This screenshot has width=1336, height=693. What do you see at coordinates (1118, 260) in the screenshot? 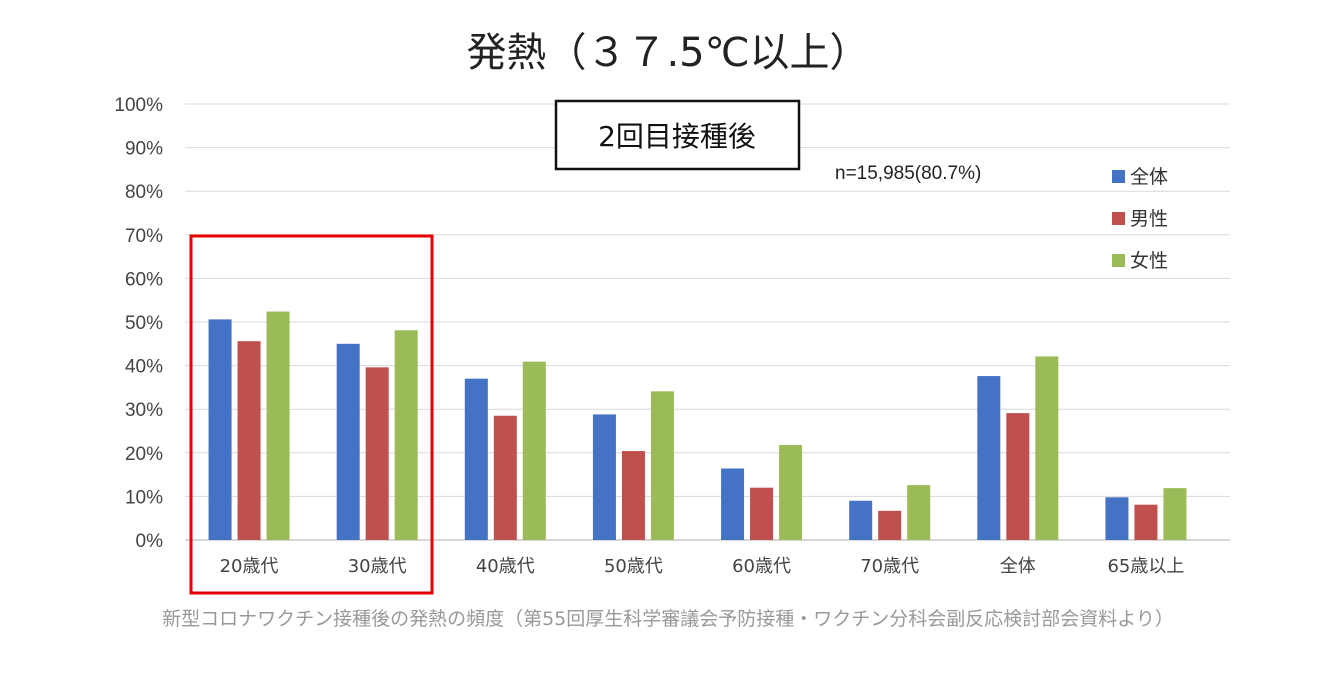
I see `legend-swatch-女性` at bounding box center [1118, 260].